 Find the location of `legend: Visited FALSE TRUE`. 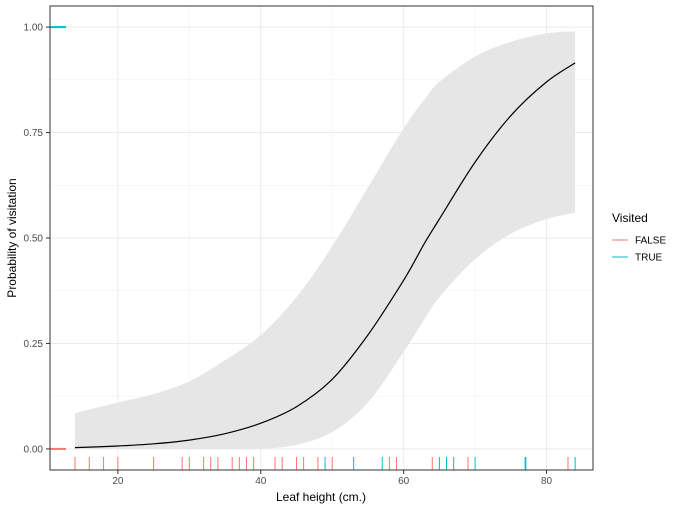

legend: Visited FALSE TRUE is located at coordinates (639, 237).